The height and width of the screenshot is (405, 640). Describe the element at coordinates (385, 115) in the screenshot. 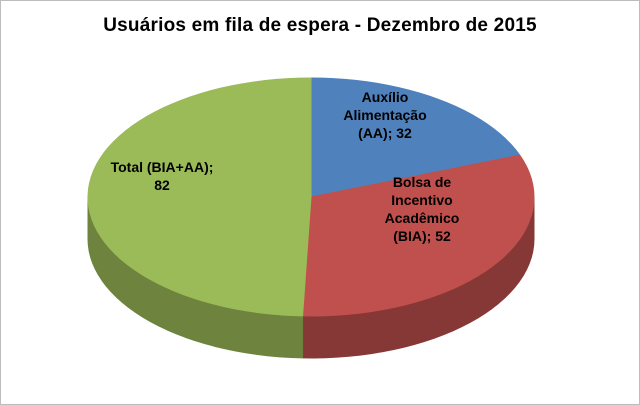

I see `slice-label: Auxílio Alimentação (AA); 32` at that location.